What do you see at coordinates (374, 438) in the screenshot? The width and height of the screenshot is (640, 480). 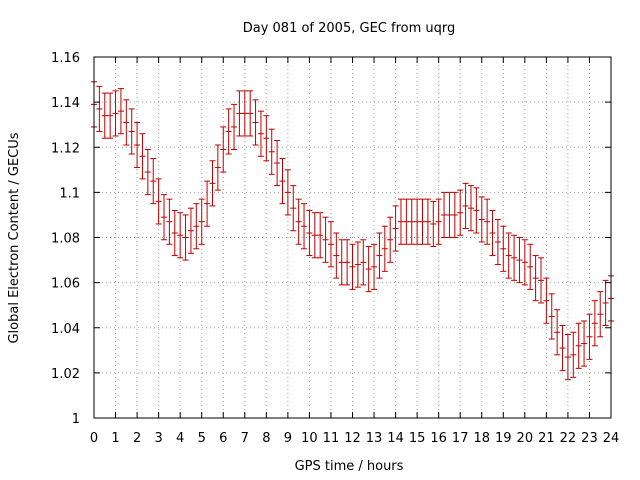 I see `x-tick-label: 13` at bounding box center [374, 438].